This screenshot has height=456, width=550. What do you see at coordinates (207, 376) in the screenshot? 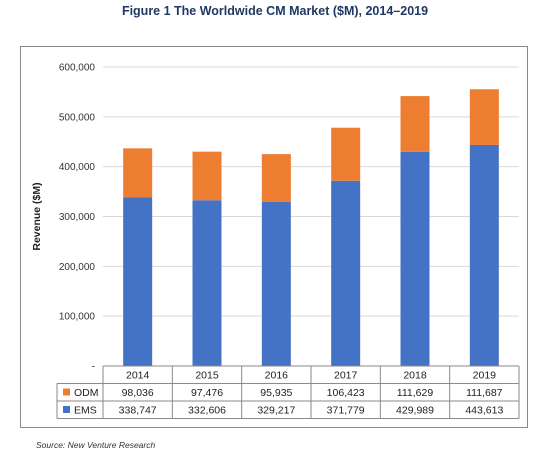
I see `x-tick-label: 2015` at bounding box center [207, 376].